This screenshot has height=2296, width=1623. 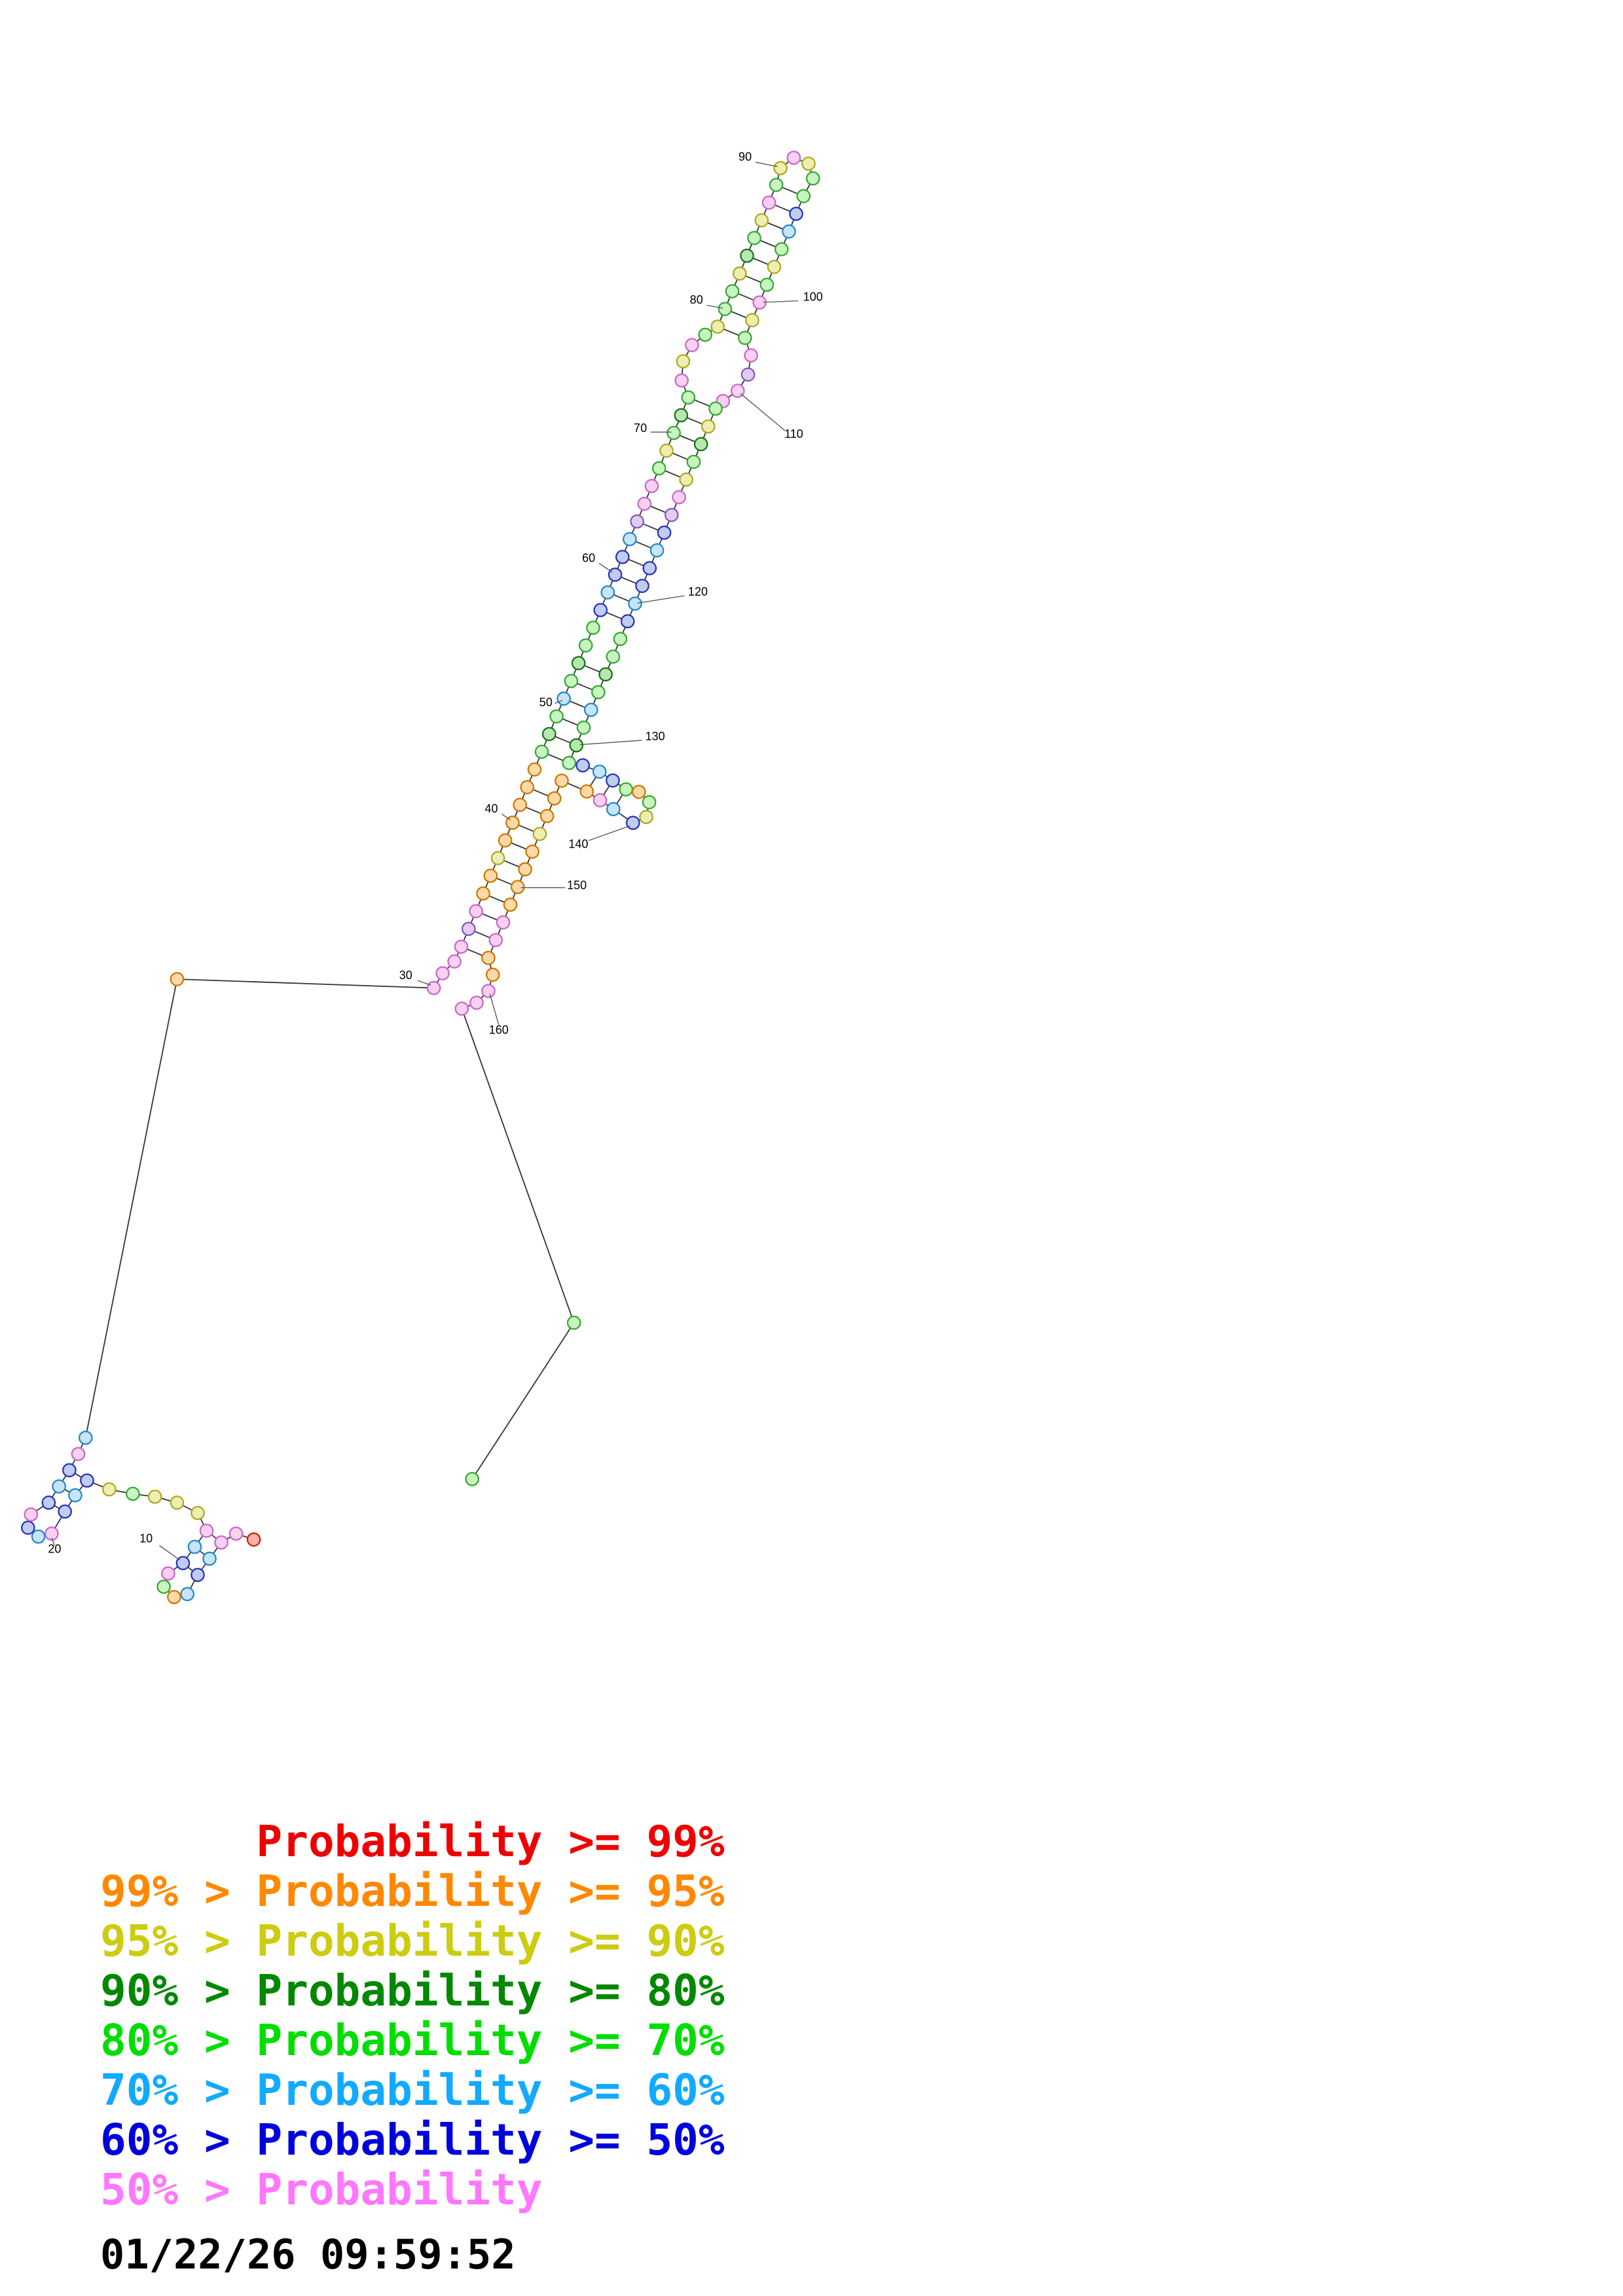 What do you see at coordinates (655, 736) in the screenshot?
I see `position-label: 130` at bounding box center [655, 736].